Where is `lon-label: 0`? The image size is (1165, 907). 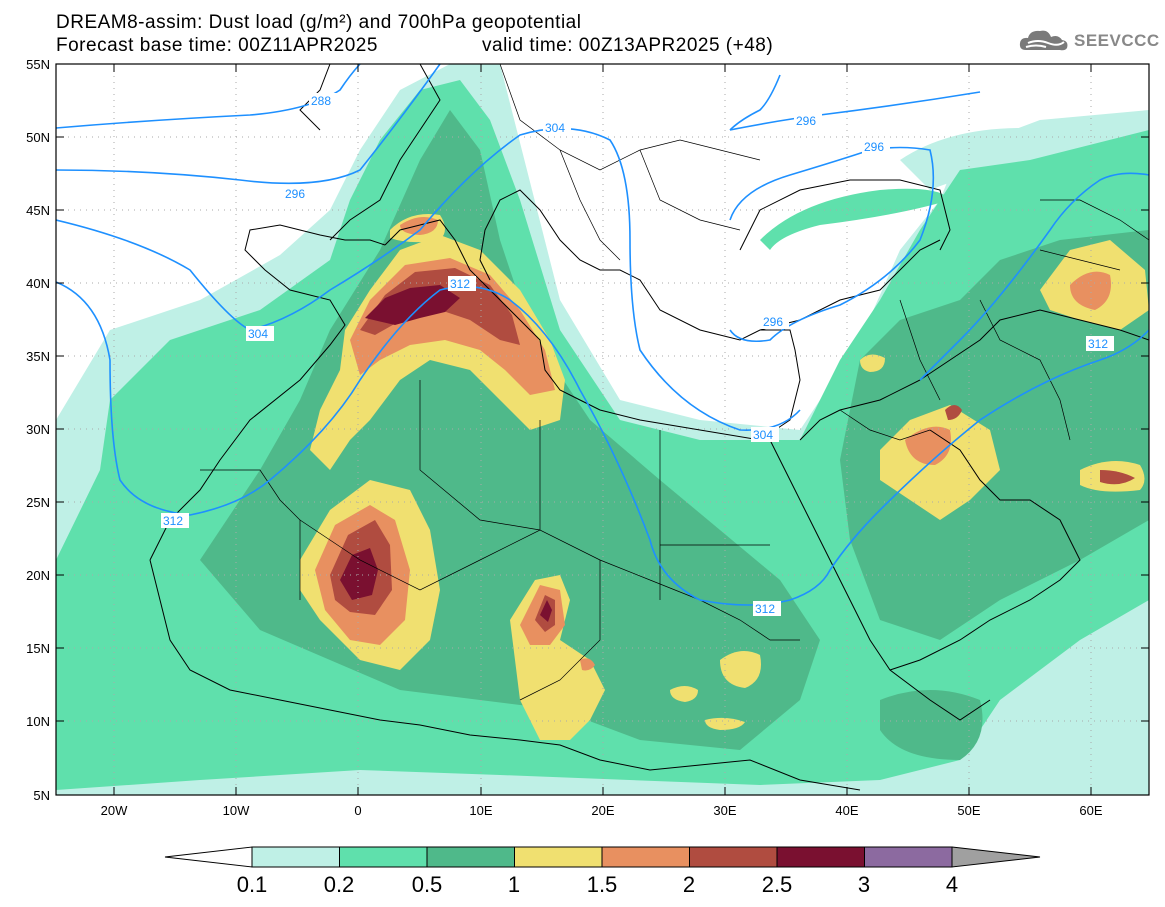 lon-label: 0 is located at coordinates (357, 810).